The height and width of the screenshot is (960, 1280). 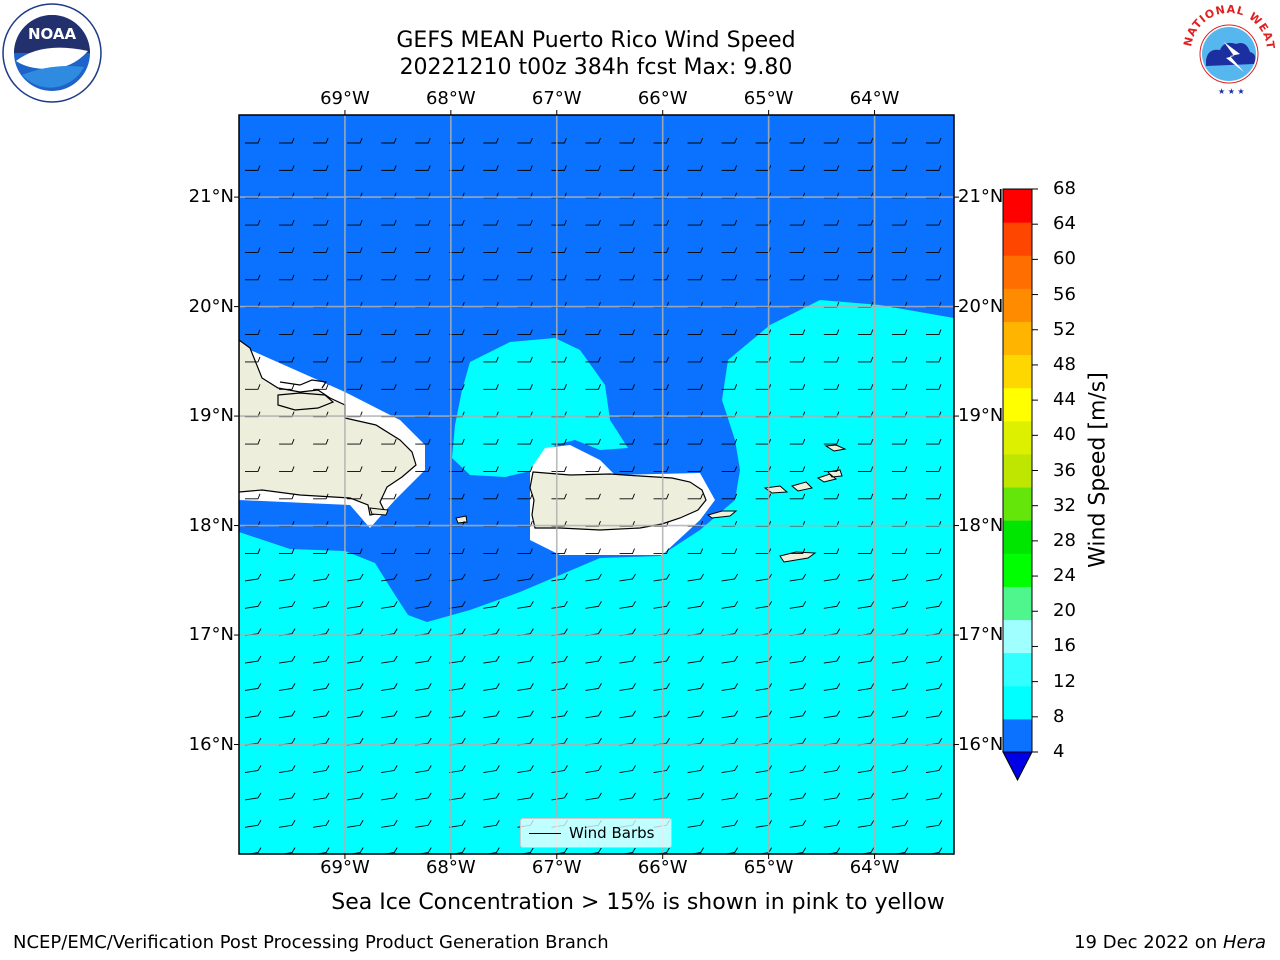 I want to click on map-legend: Wind Barbs, so click(x=596, y=833).